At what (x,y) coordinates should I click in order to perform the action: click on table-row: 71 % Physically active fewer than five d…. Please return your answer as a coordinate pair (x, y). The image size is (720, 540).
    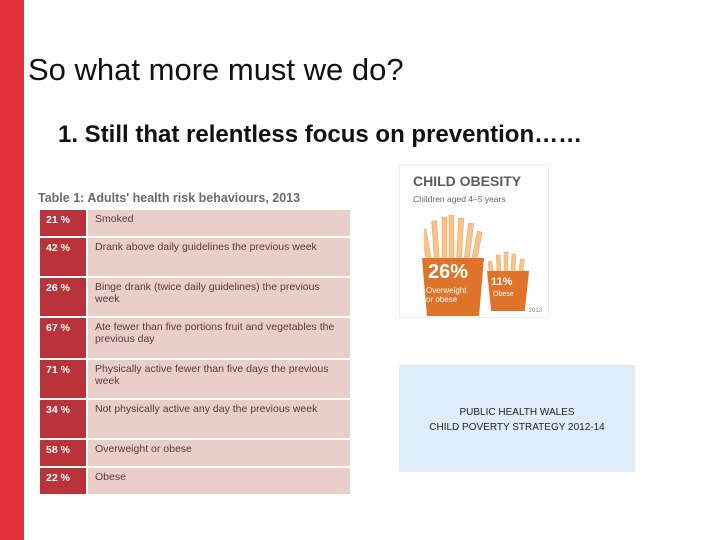
    Looking at the image, I should click on (195, 380).